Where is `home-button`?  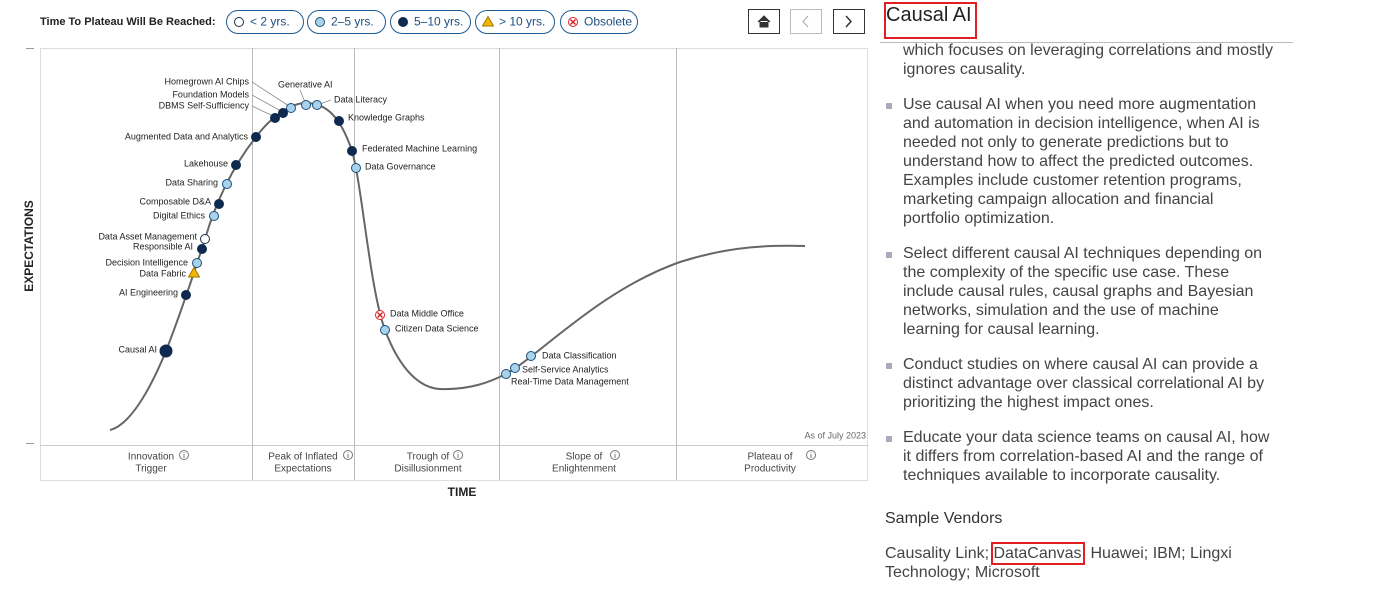
home-button is located at coordinates (764, 21).